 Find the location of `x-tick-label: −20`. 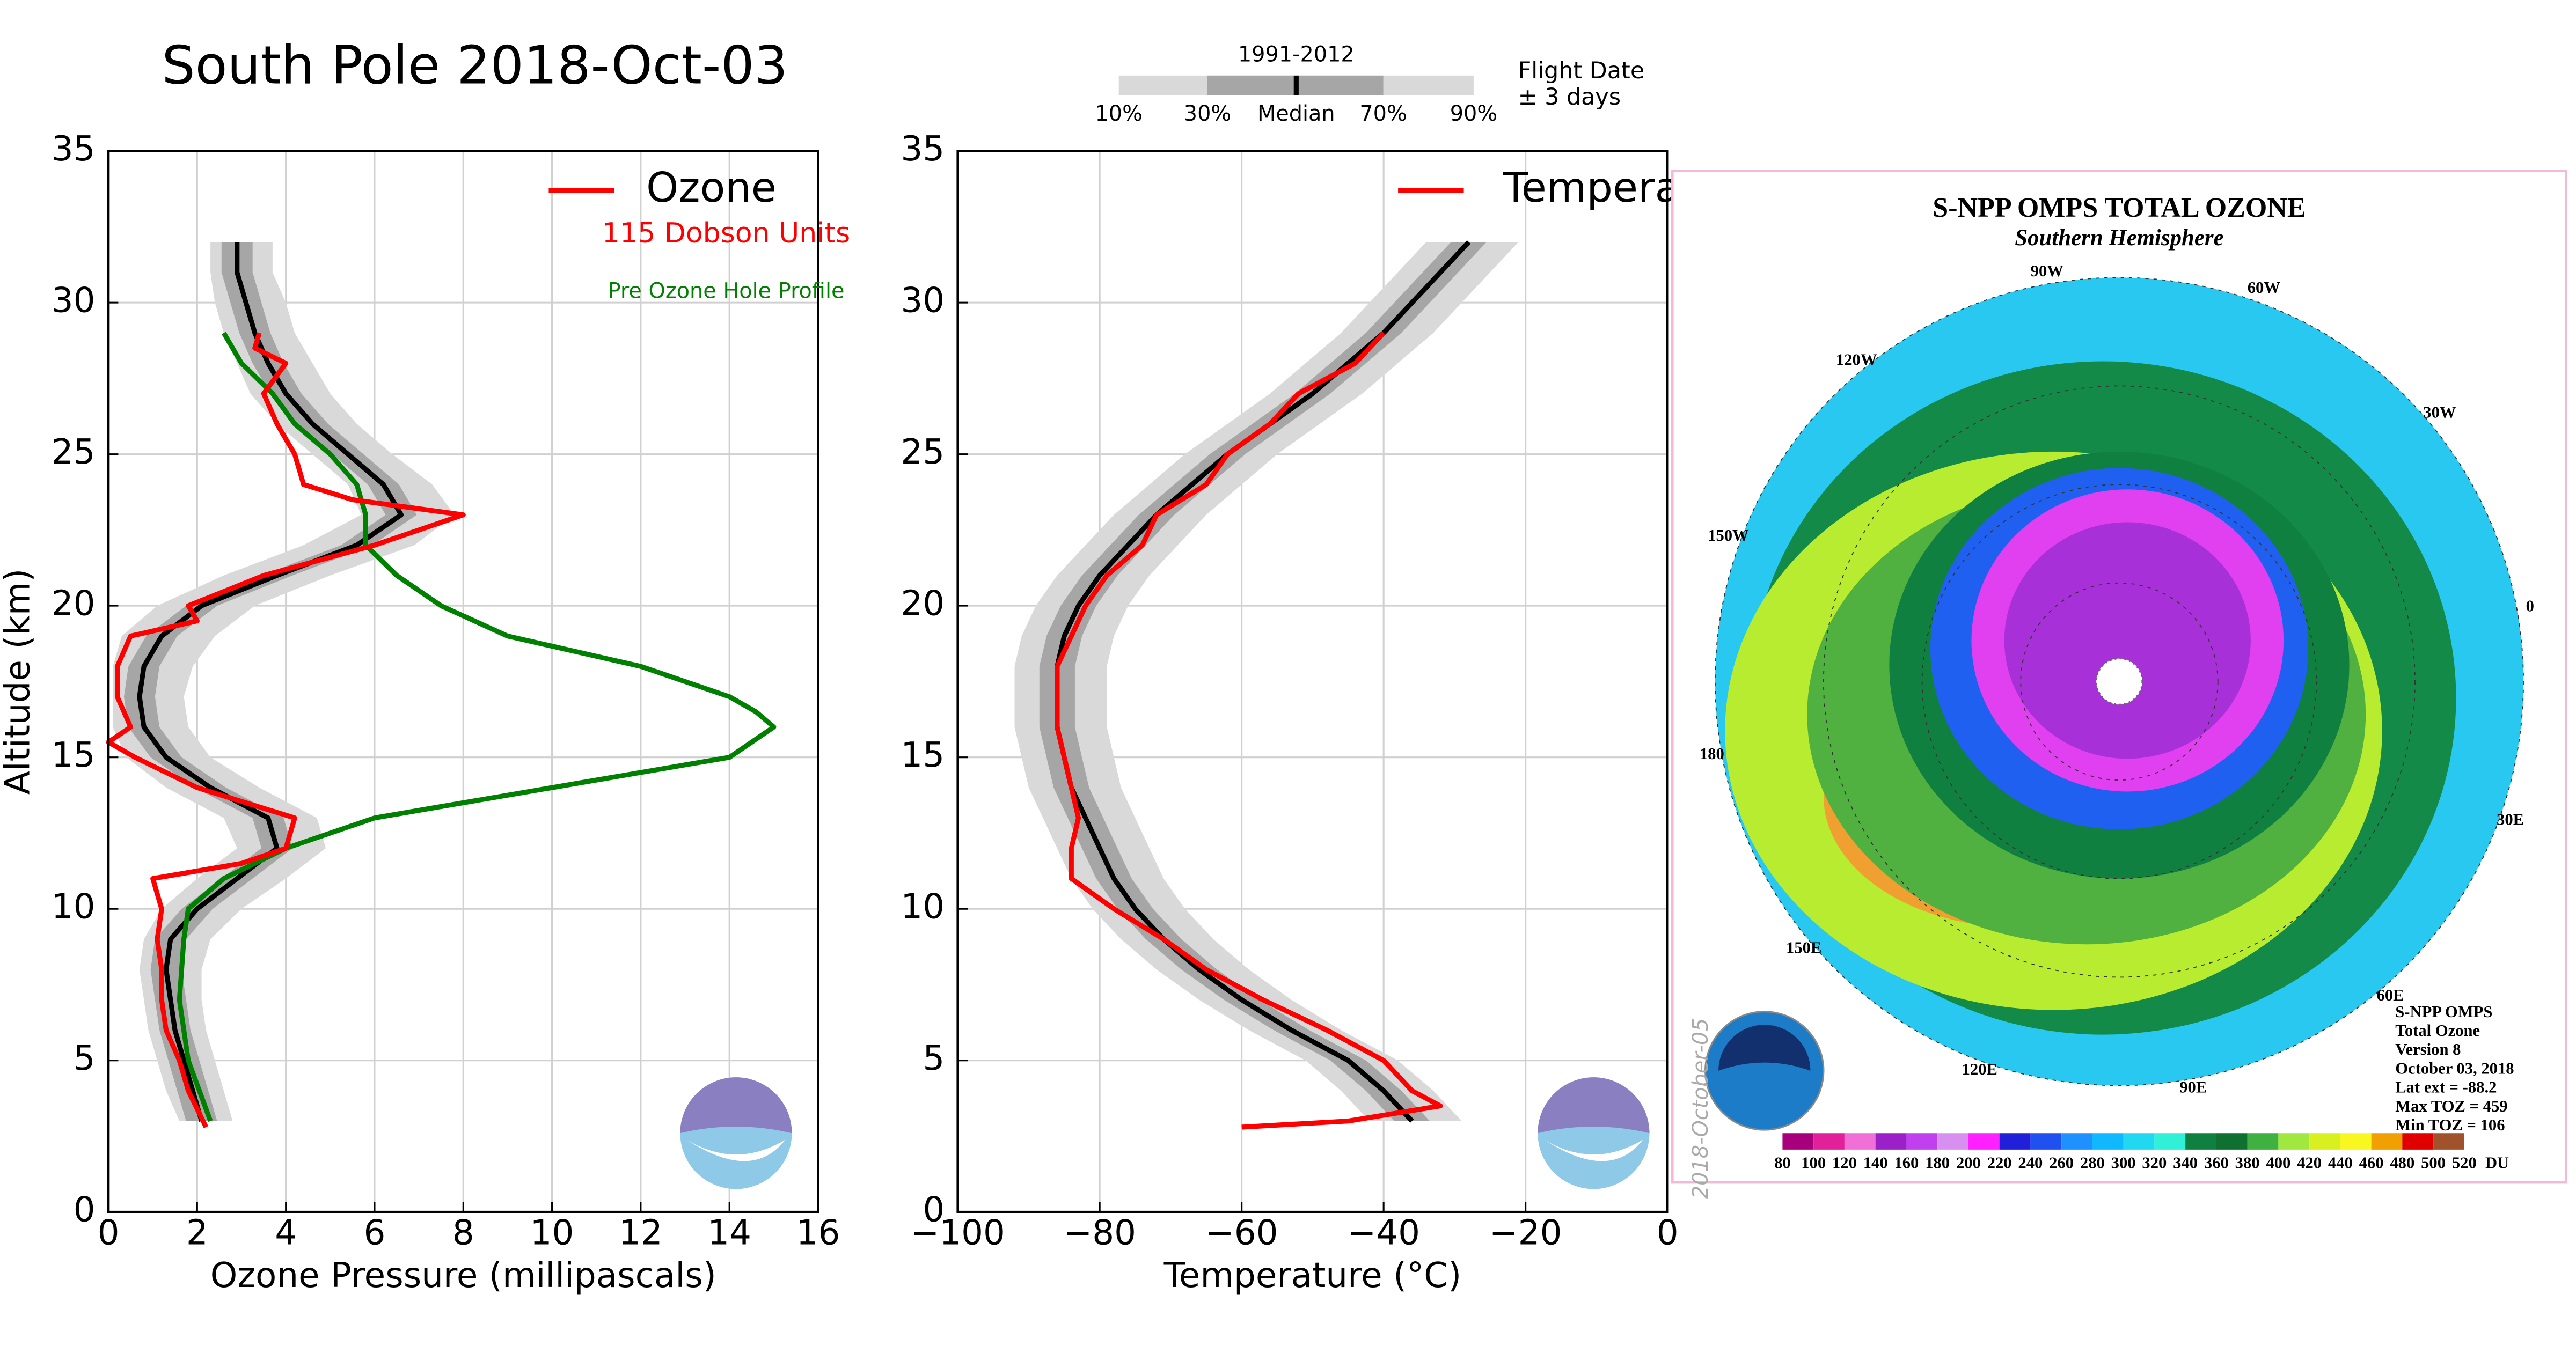

x-tick-label: −20 is located at coordinates (1525, 1233).